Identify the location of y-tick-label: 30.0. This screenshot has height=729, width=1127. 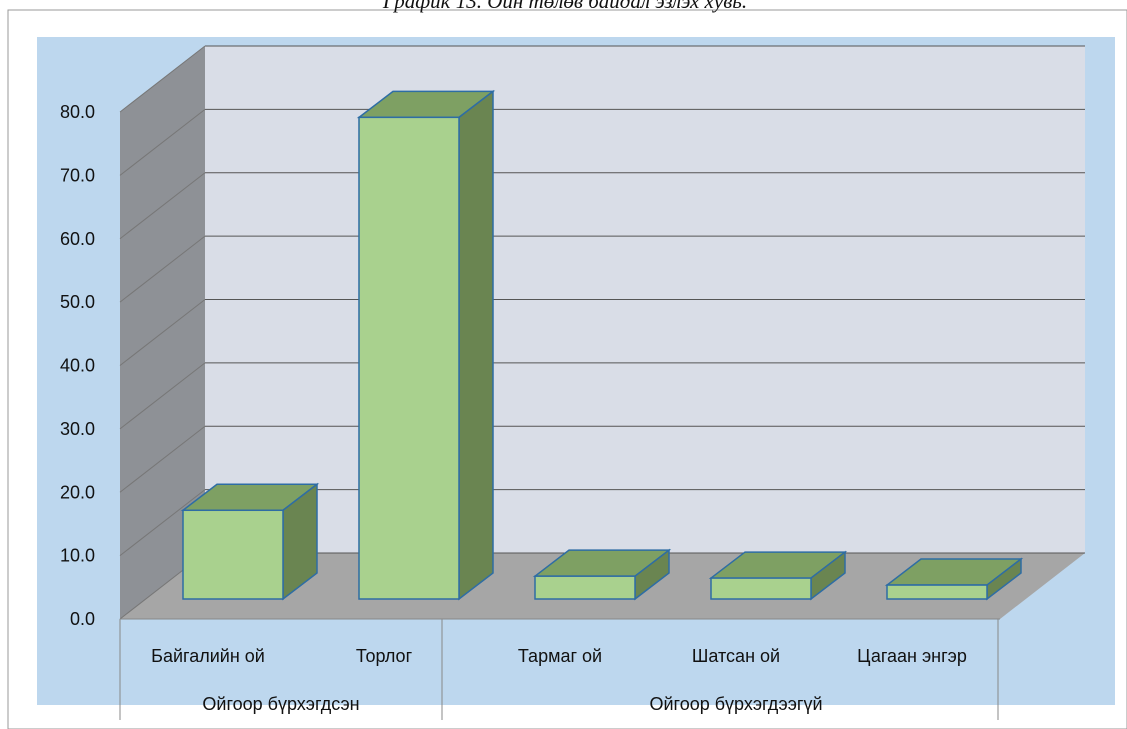
(77, 429).